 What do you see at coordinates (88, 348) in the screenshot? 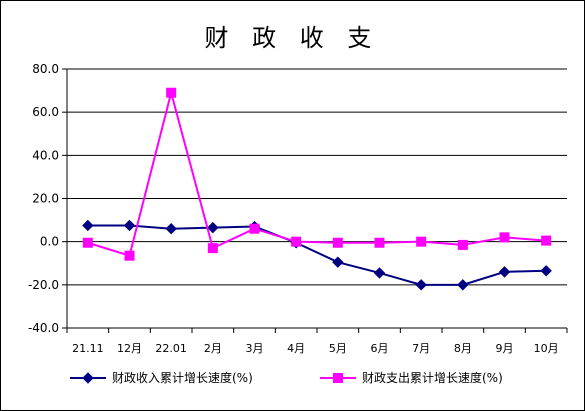
I see `x-tick-label: 21.11` at bounding box center [88, 348].